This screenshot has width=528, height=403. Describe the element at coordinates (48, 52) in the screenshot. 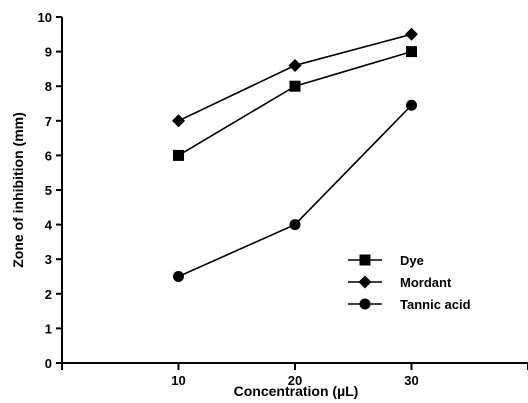

I see `y-tick-label: 9` at that location.